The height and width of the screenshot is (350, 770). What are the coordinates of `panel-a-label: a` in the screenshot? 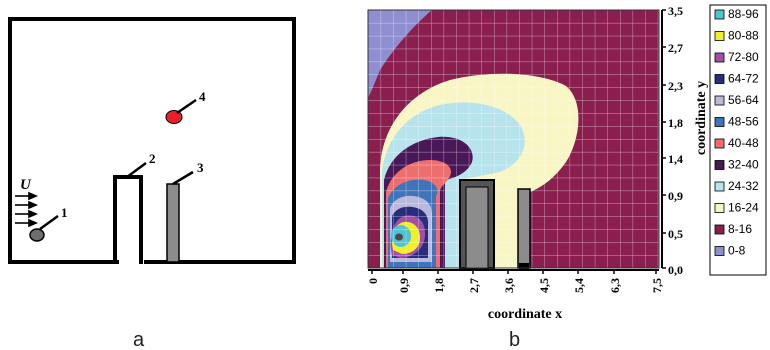 It's located at (139, 339).